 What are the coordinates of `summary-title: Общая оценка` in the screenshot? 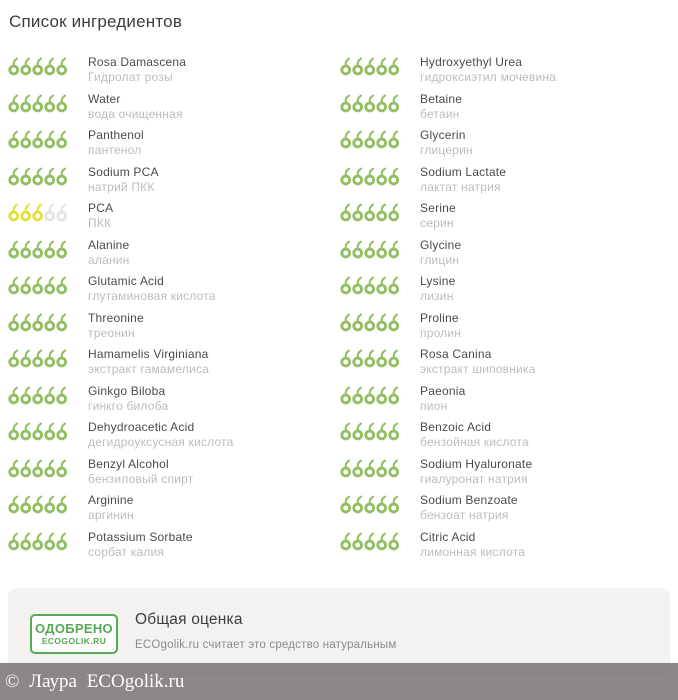 It's located at (189, 619).